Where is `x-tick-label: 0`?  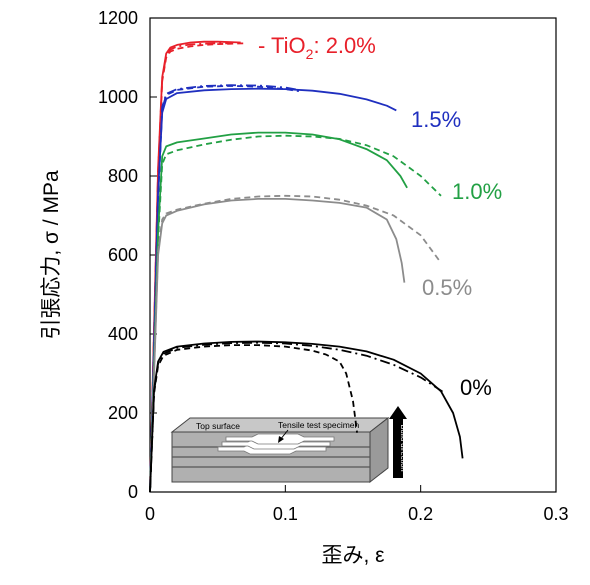
x-tick-label: 0 is located at coordinates (150, 514).